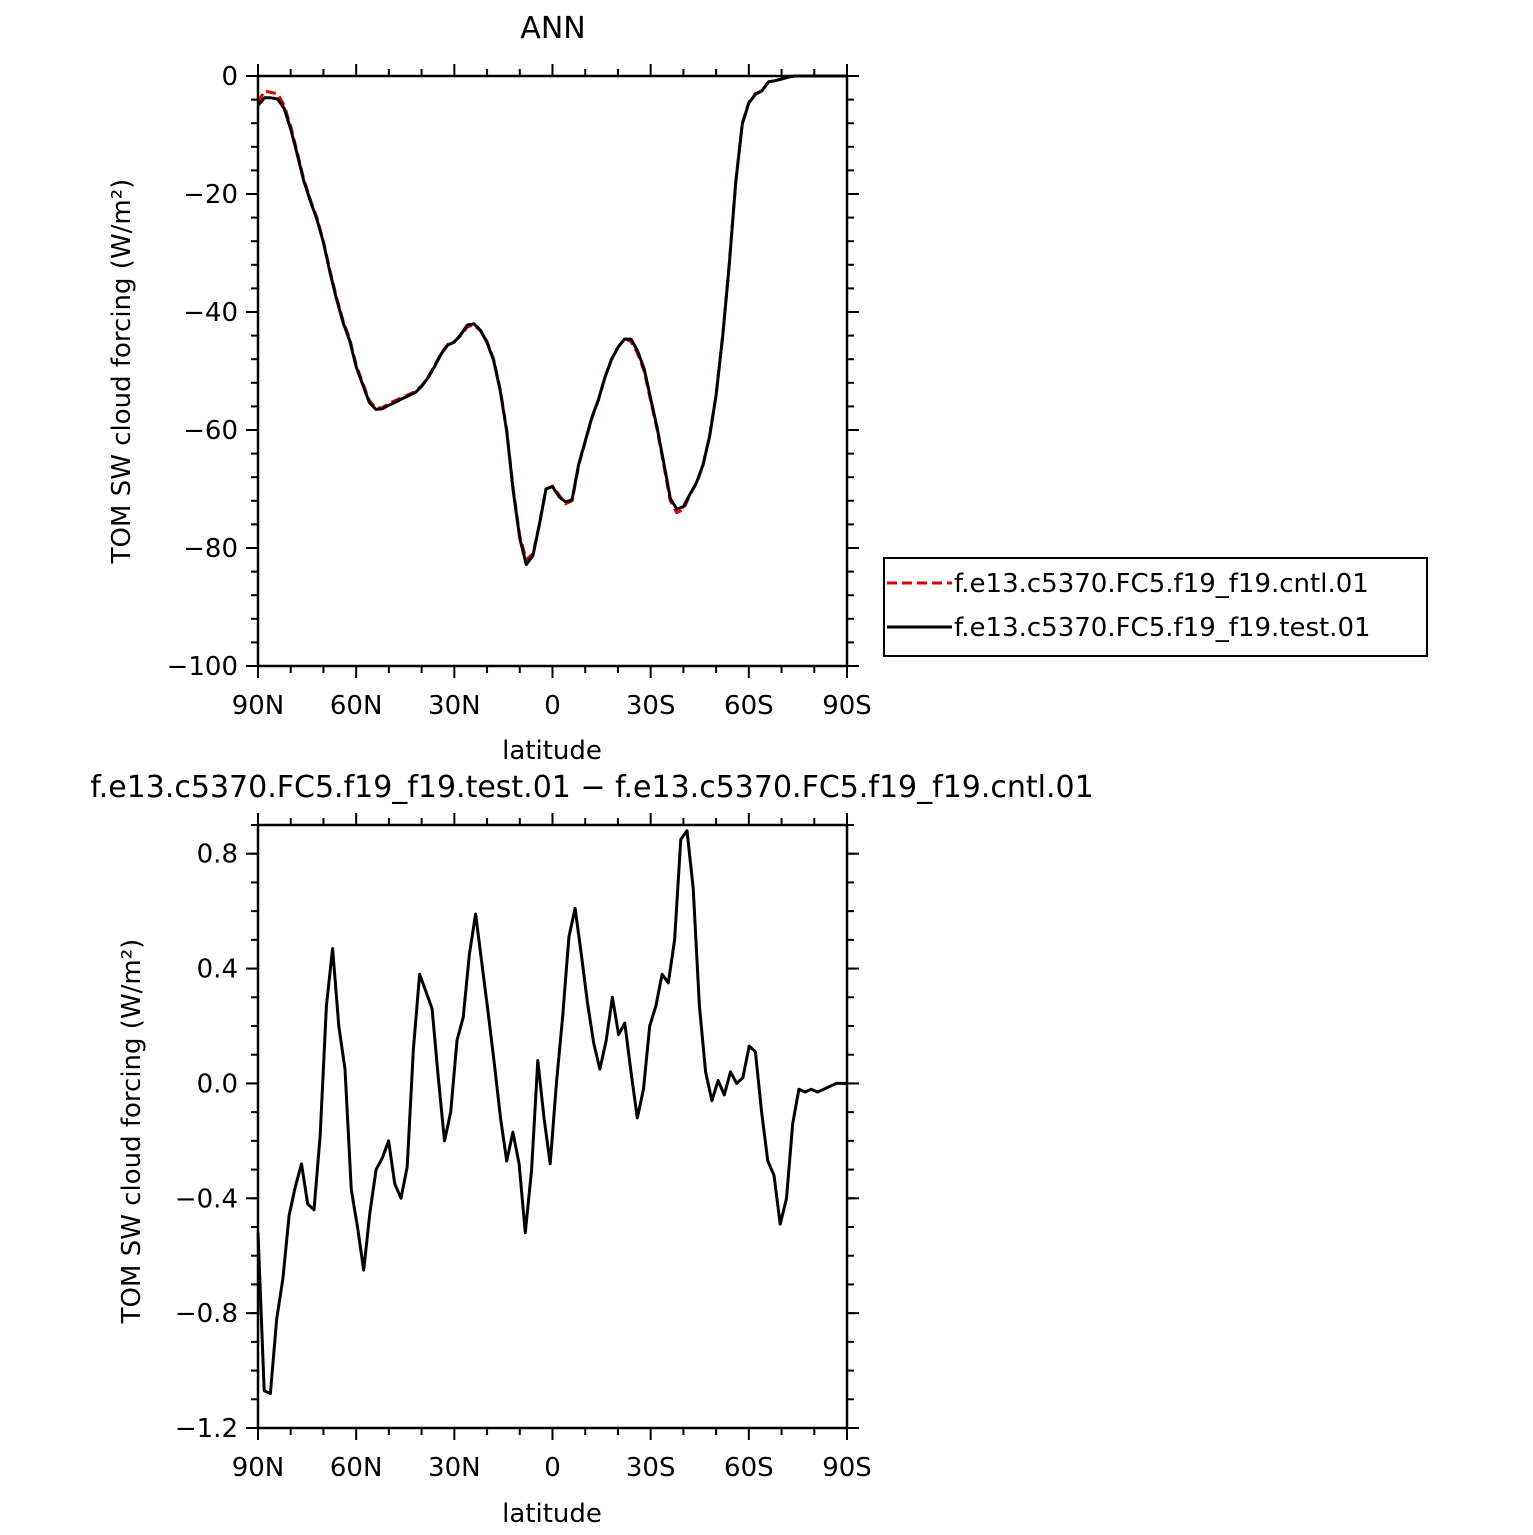  Describe the element at coordinates (210, 549) in the screenshot. I see `y-tick-label: −80` at that location.